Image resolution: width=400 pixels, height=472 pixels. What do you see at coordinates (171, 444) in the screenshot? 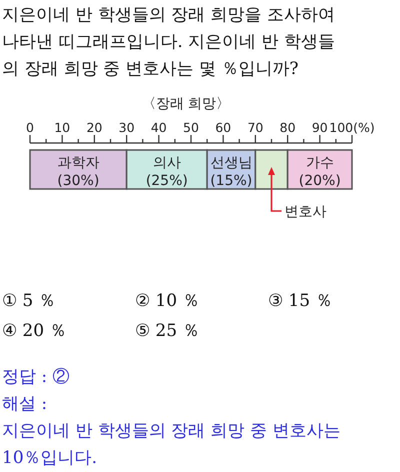
I see `text: 지은이네 반 학생들의 장래 희망 중 변호사는 10％입니다.` at bounding box center [171, 444].